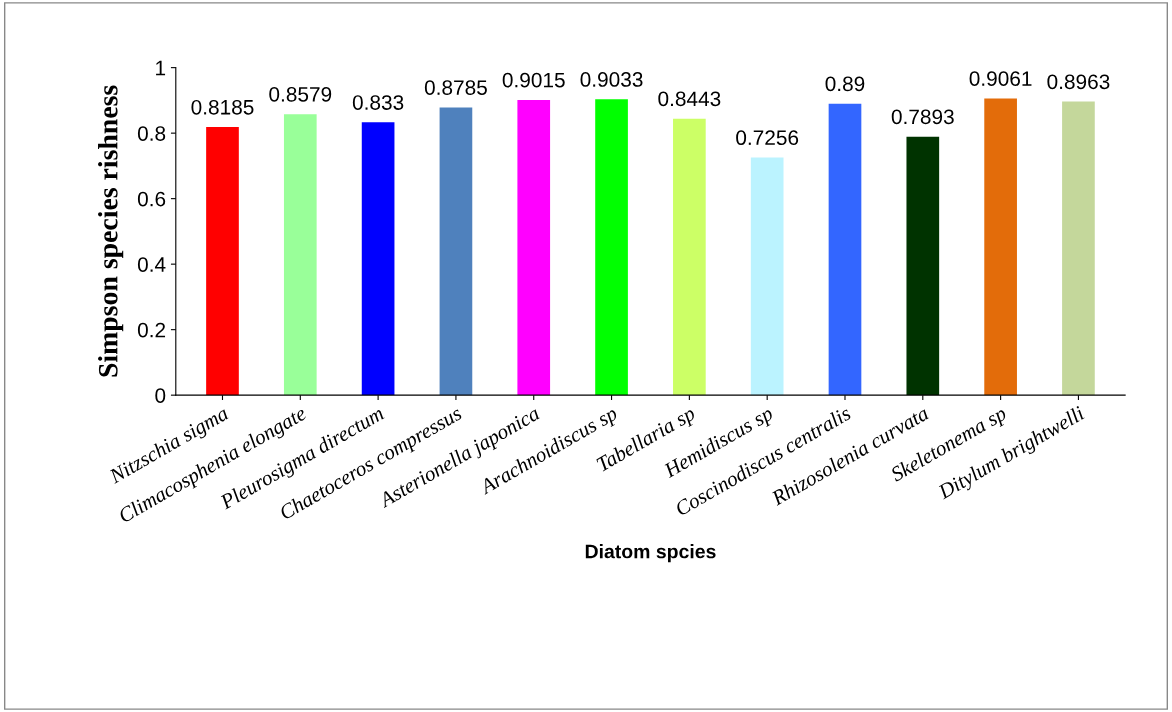 This screenshot has height=712, width=1172. I want to click on data-label: 0.8579, so click(300, 94).